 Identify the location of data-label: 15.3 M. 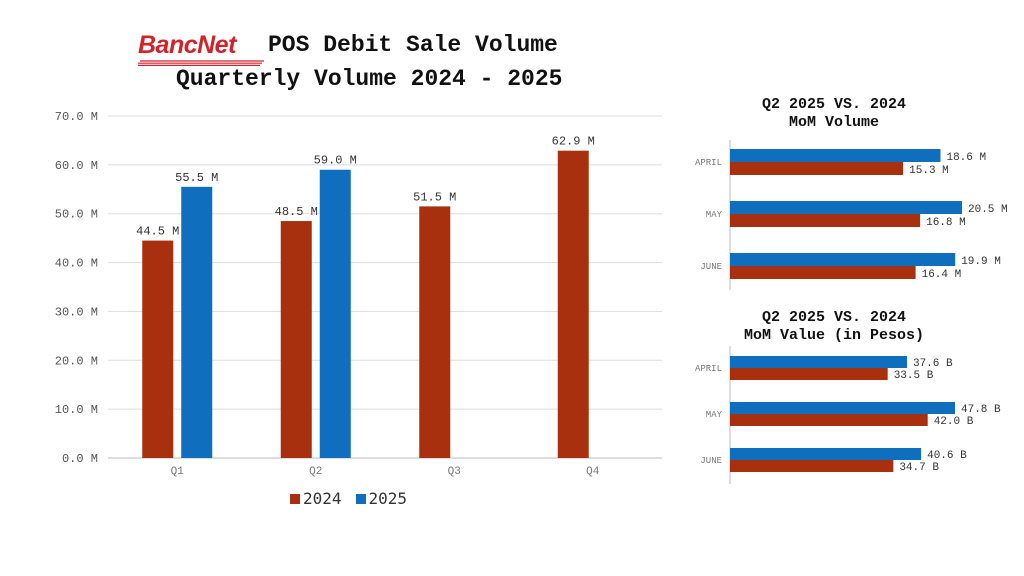
(929, 171).